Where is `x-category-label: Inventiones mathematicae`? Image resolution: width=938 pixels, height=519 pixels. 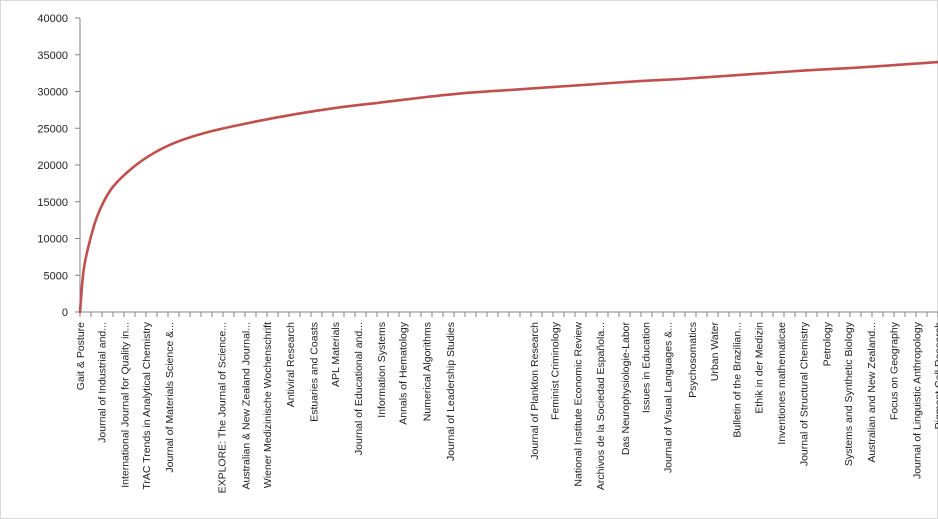 x-category-label: Inventiones mathematicae is located at coordinates (782, 383).